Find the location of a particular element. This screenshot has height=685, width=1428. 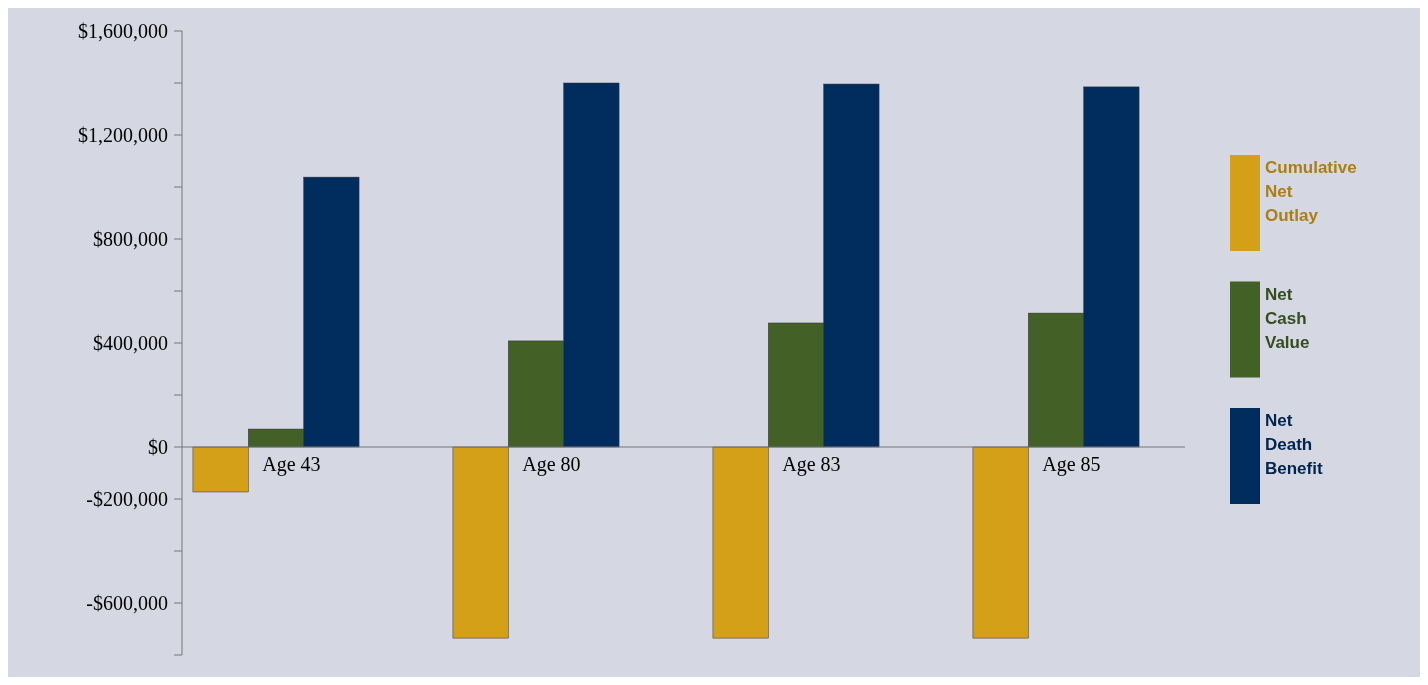

y-tick-label: $1,200,000 is located at coordinates (123, 135).